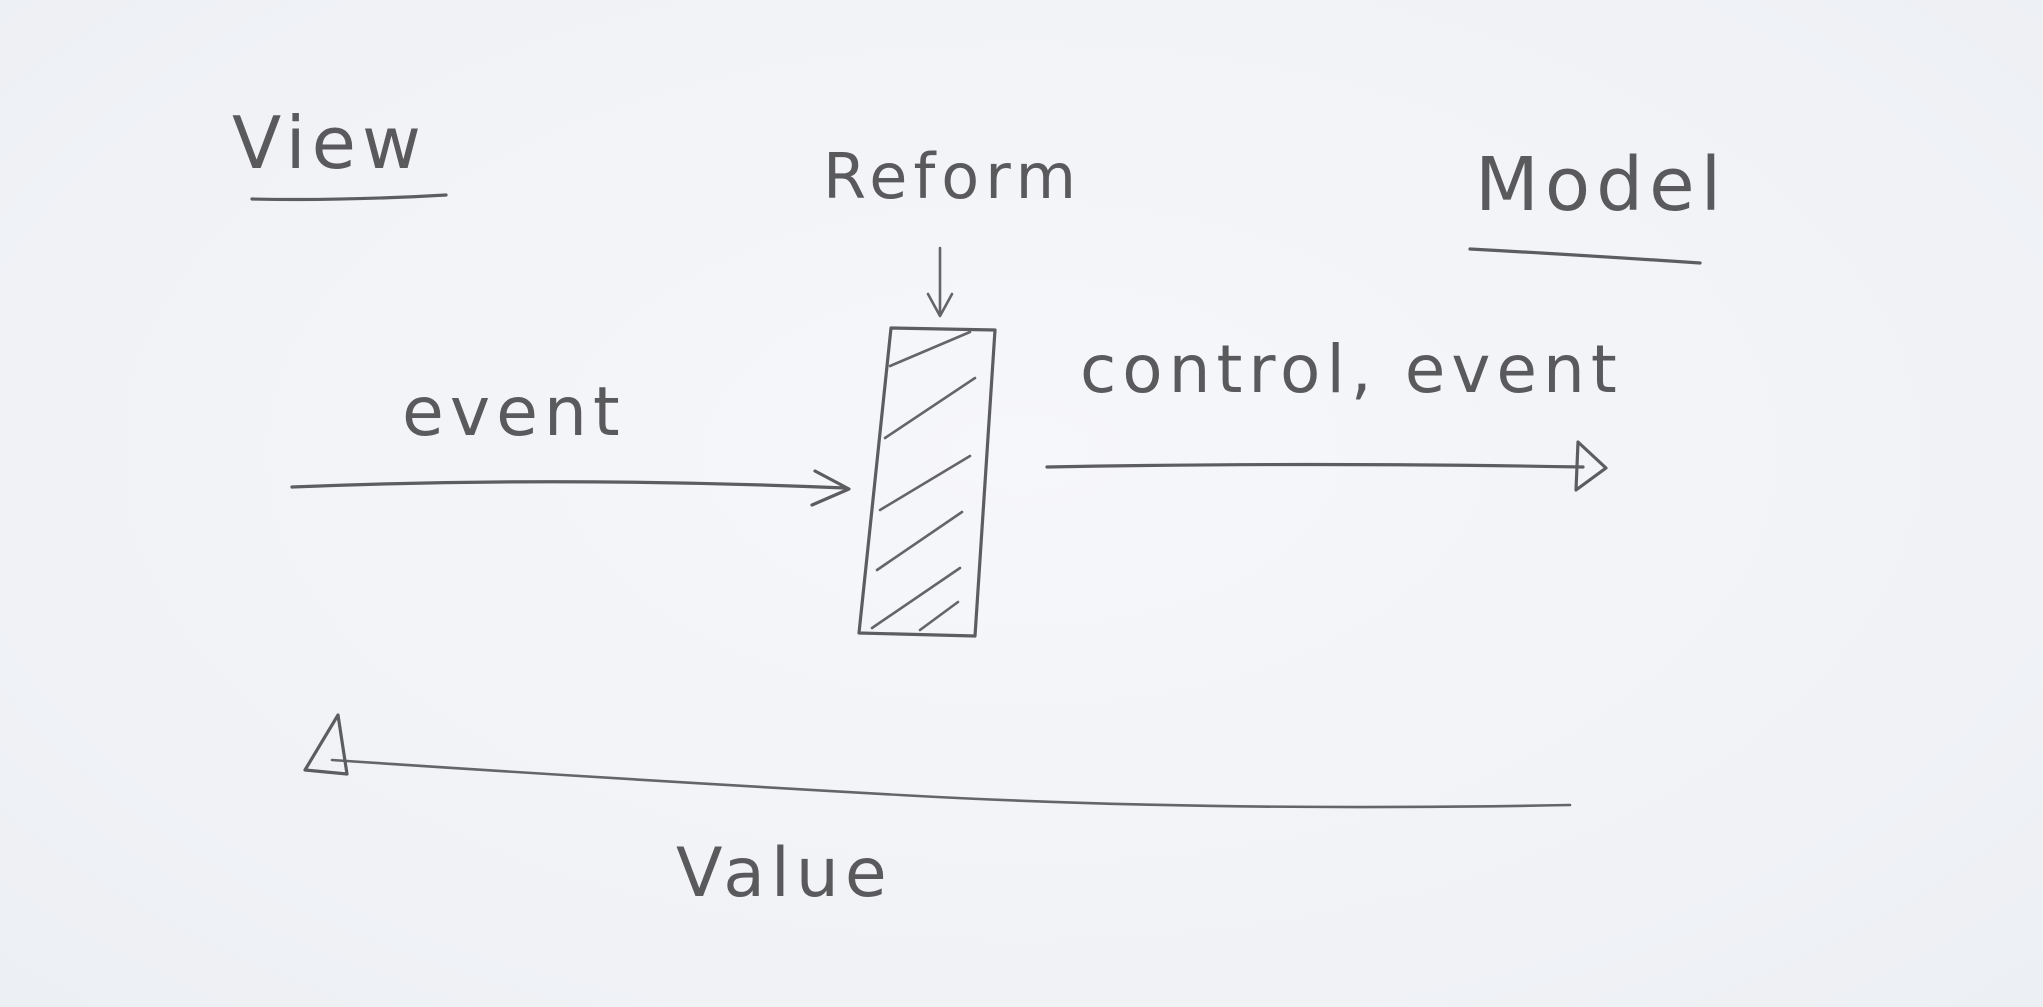 Image resolution: width=2043 pixels, height=1007 pixels. I want to click on reform-down-arrow, so click(940, 282).